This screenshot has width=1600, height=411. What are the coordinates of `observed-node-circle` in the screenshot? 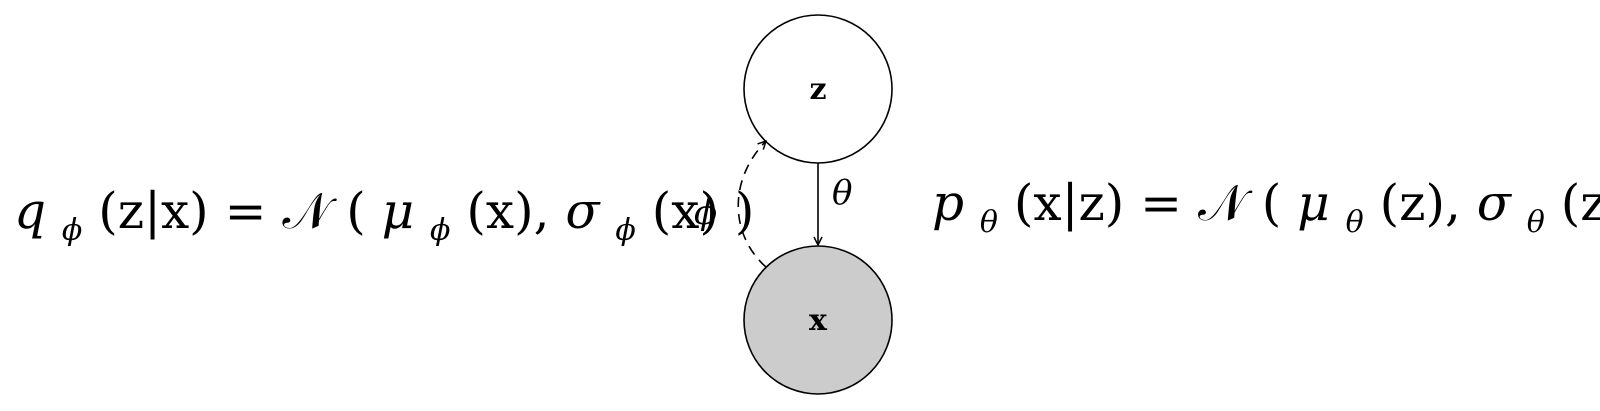 It's located at (818, 320).